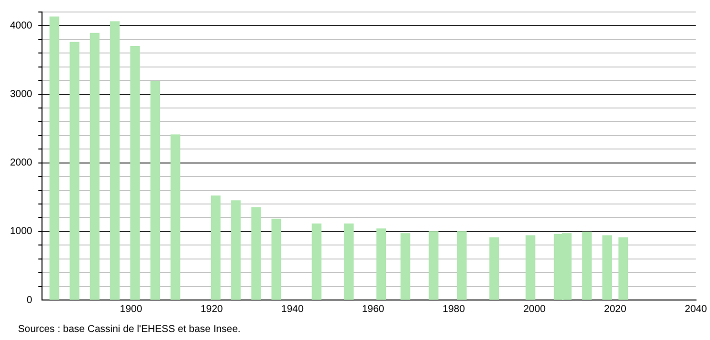 This screenshot has width=710, height=340. Describe the element at coordinates (21, 94) in the screenshot. I see `y-tick-label: 3000` at that location.